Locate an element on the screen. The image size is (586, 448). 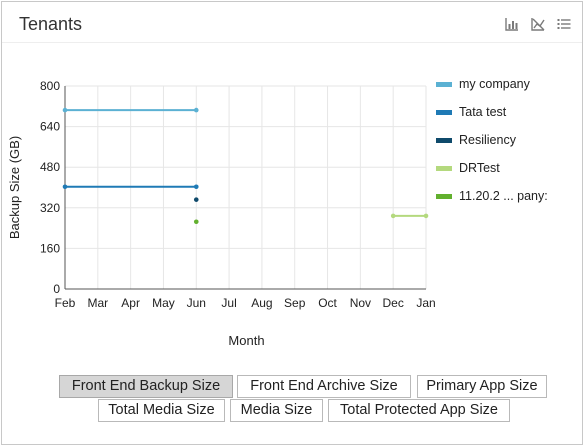
x-tick-label: Jul is located at coordinates (228, 303).